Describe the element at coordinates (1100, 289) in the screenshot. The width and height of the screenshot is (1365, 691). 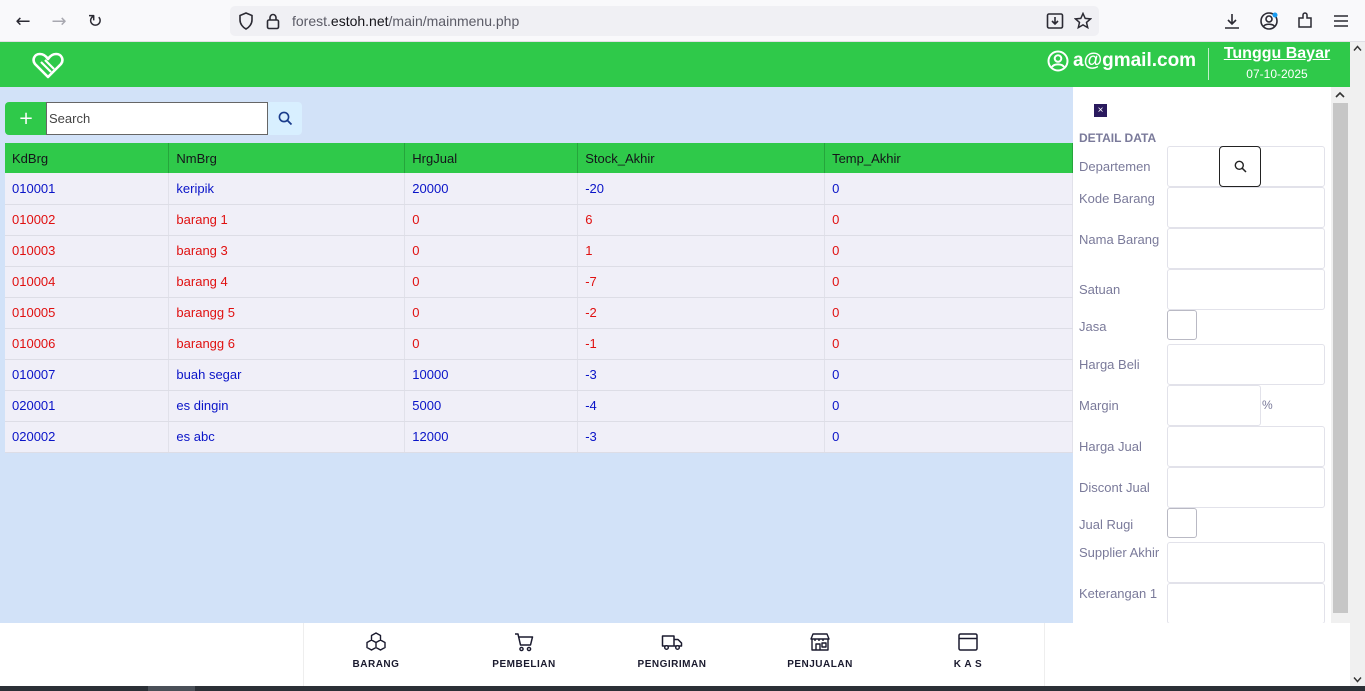
I see `label-satuan: Satuan` at that location.